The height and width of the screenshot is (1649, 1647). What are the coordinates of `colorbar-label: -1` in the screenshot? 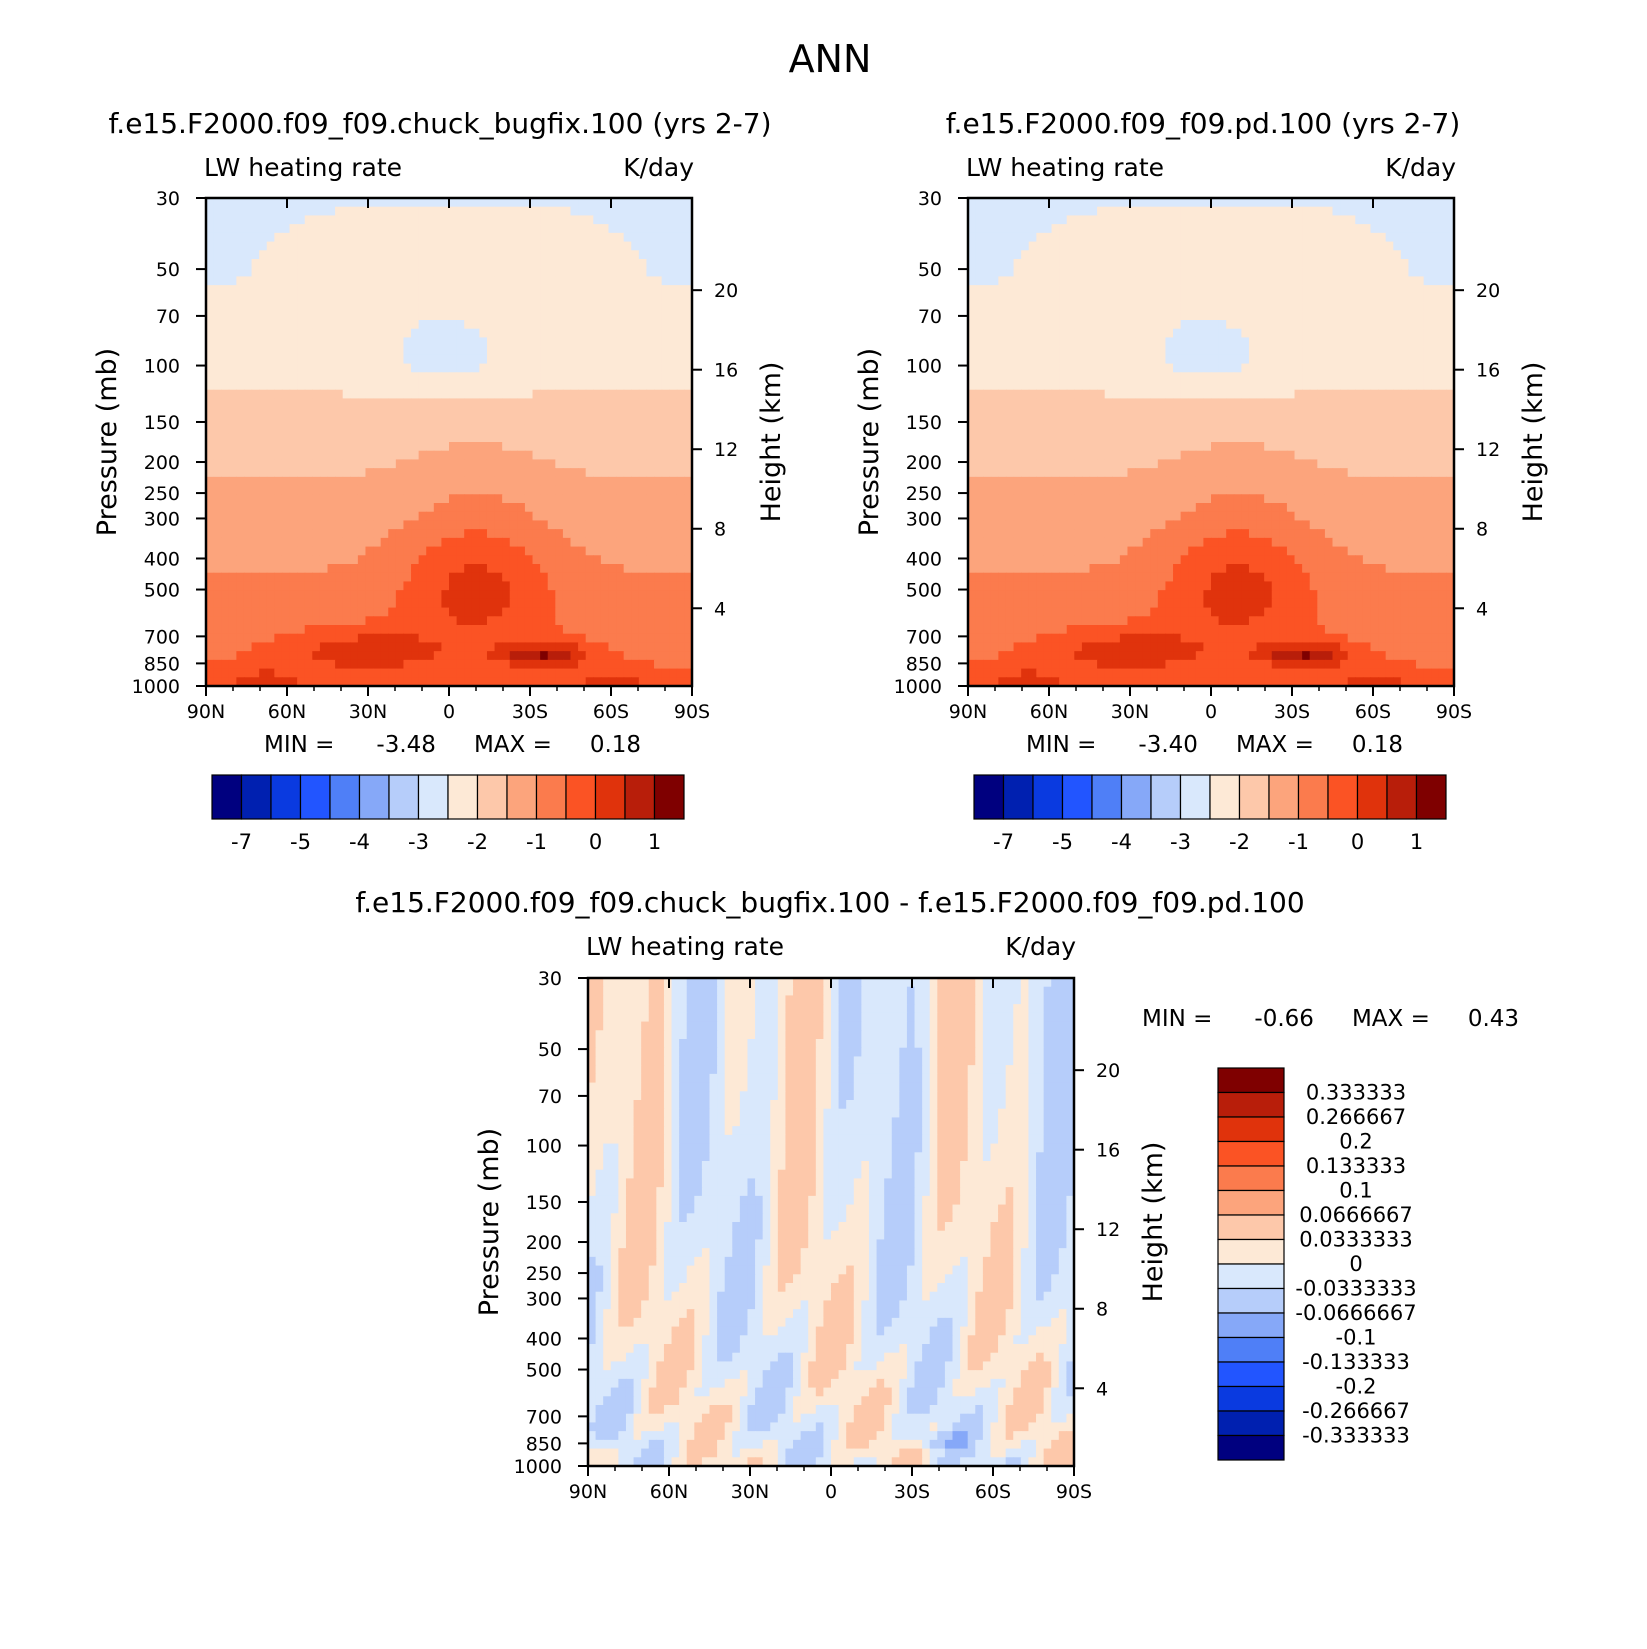 It's located at (536, 842).